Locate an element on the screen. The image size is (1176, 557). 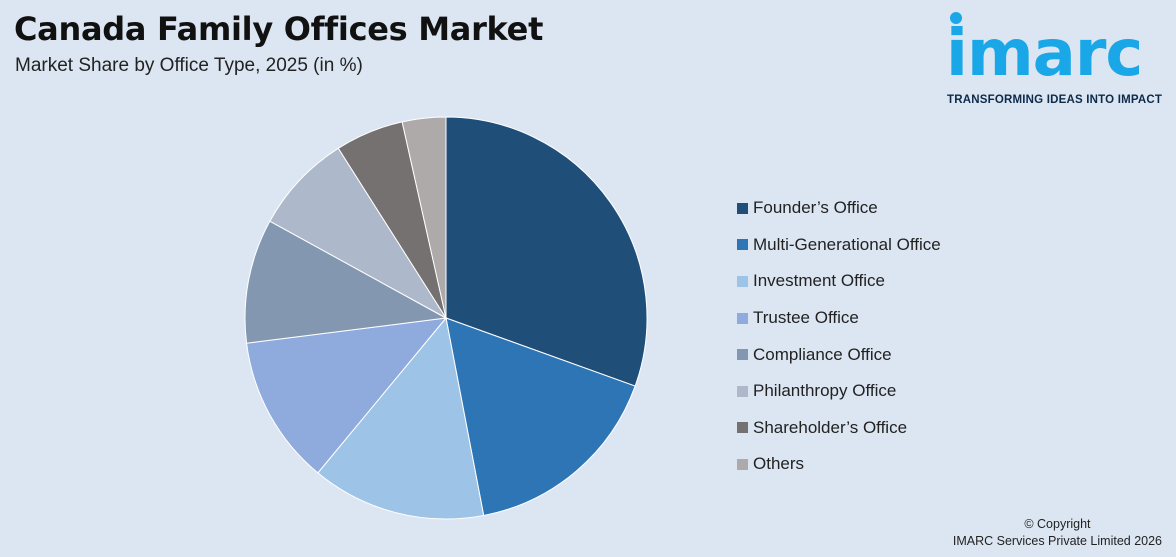
legend-item: Trustee Office is located at coordinates (839, 318).